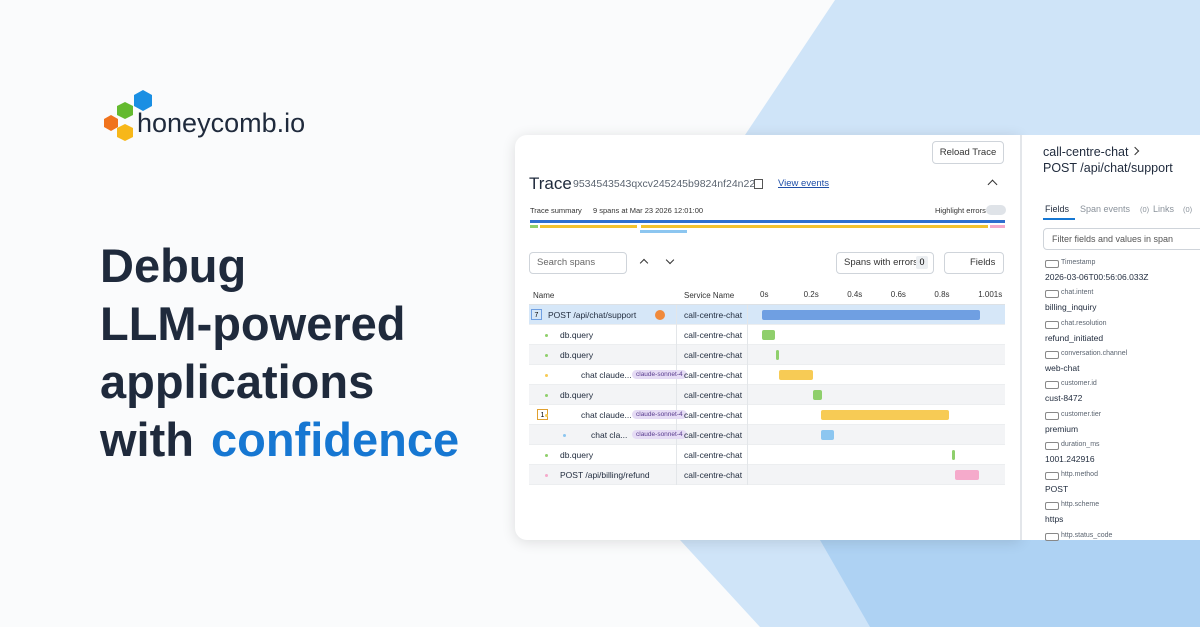 The height and width of the screenshot is (627, 1200). Describe the element at coordinates (922, 262) in the screenshot. I see `error-count: 0` at that location.